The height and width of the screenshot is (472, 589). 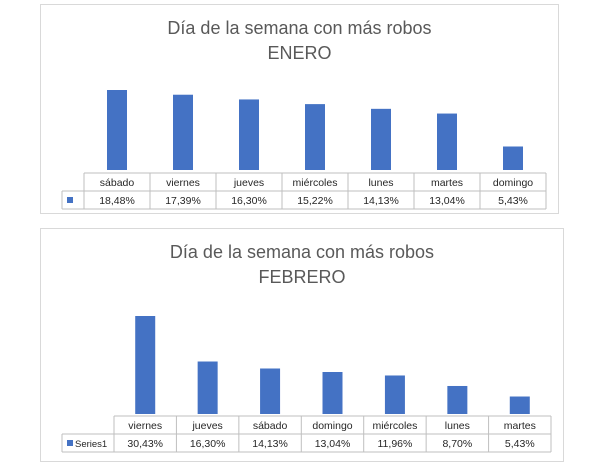 I want to click on chart-subtitle: ENERO, so click(x=299, y=53).